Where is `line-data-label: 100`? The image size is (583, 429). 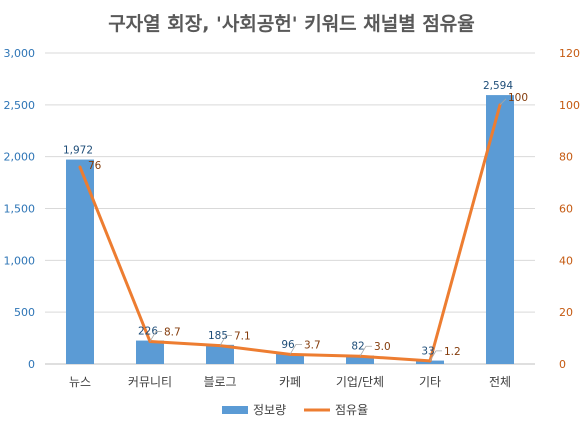 line-data-label: 100 is located at coordinates (518, 98).